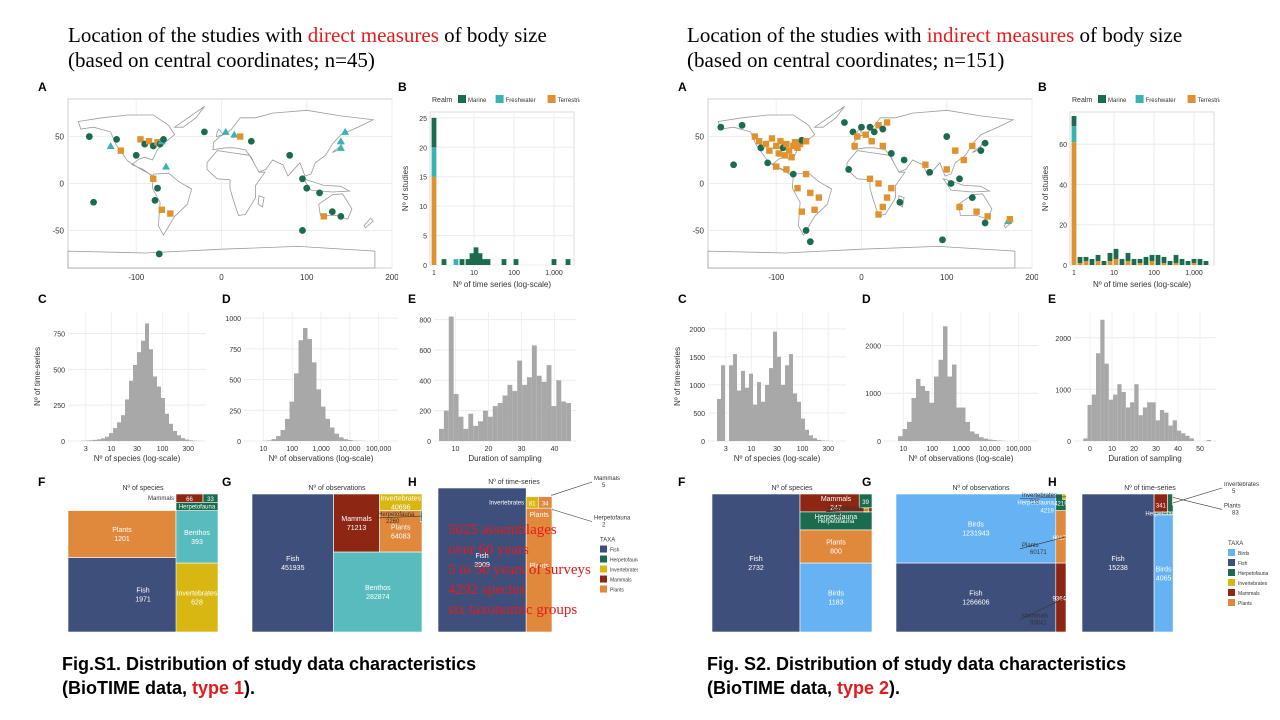 This screenshot has height=720, width=1280. Describe the element at coordinates (1253, 584) in the screenshot. I see `legend-label: Invertebrates` at that location.